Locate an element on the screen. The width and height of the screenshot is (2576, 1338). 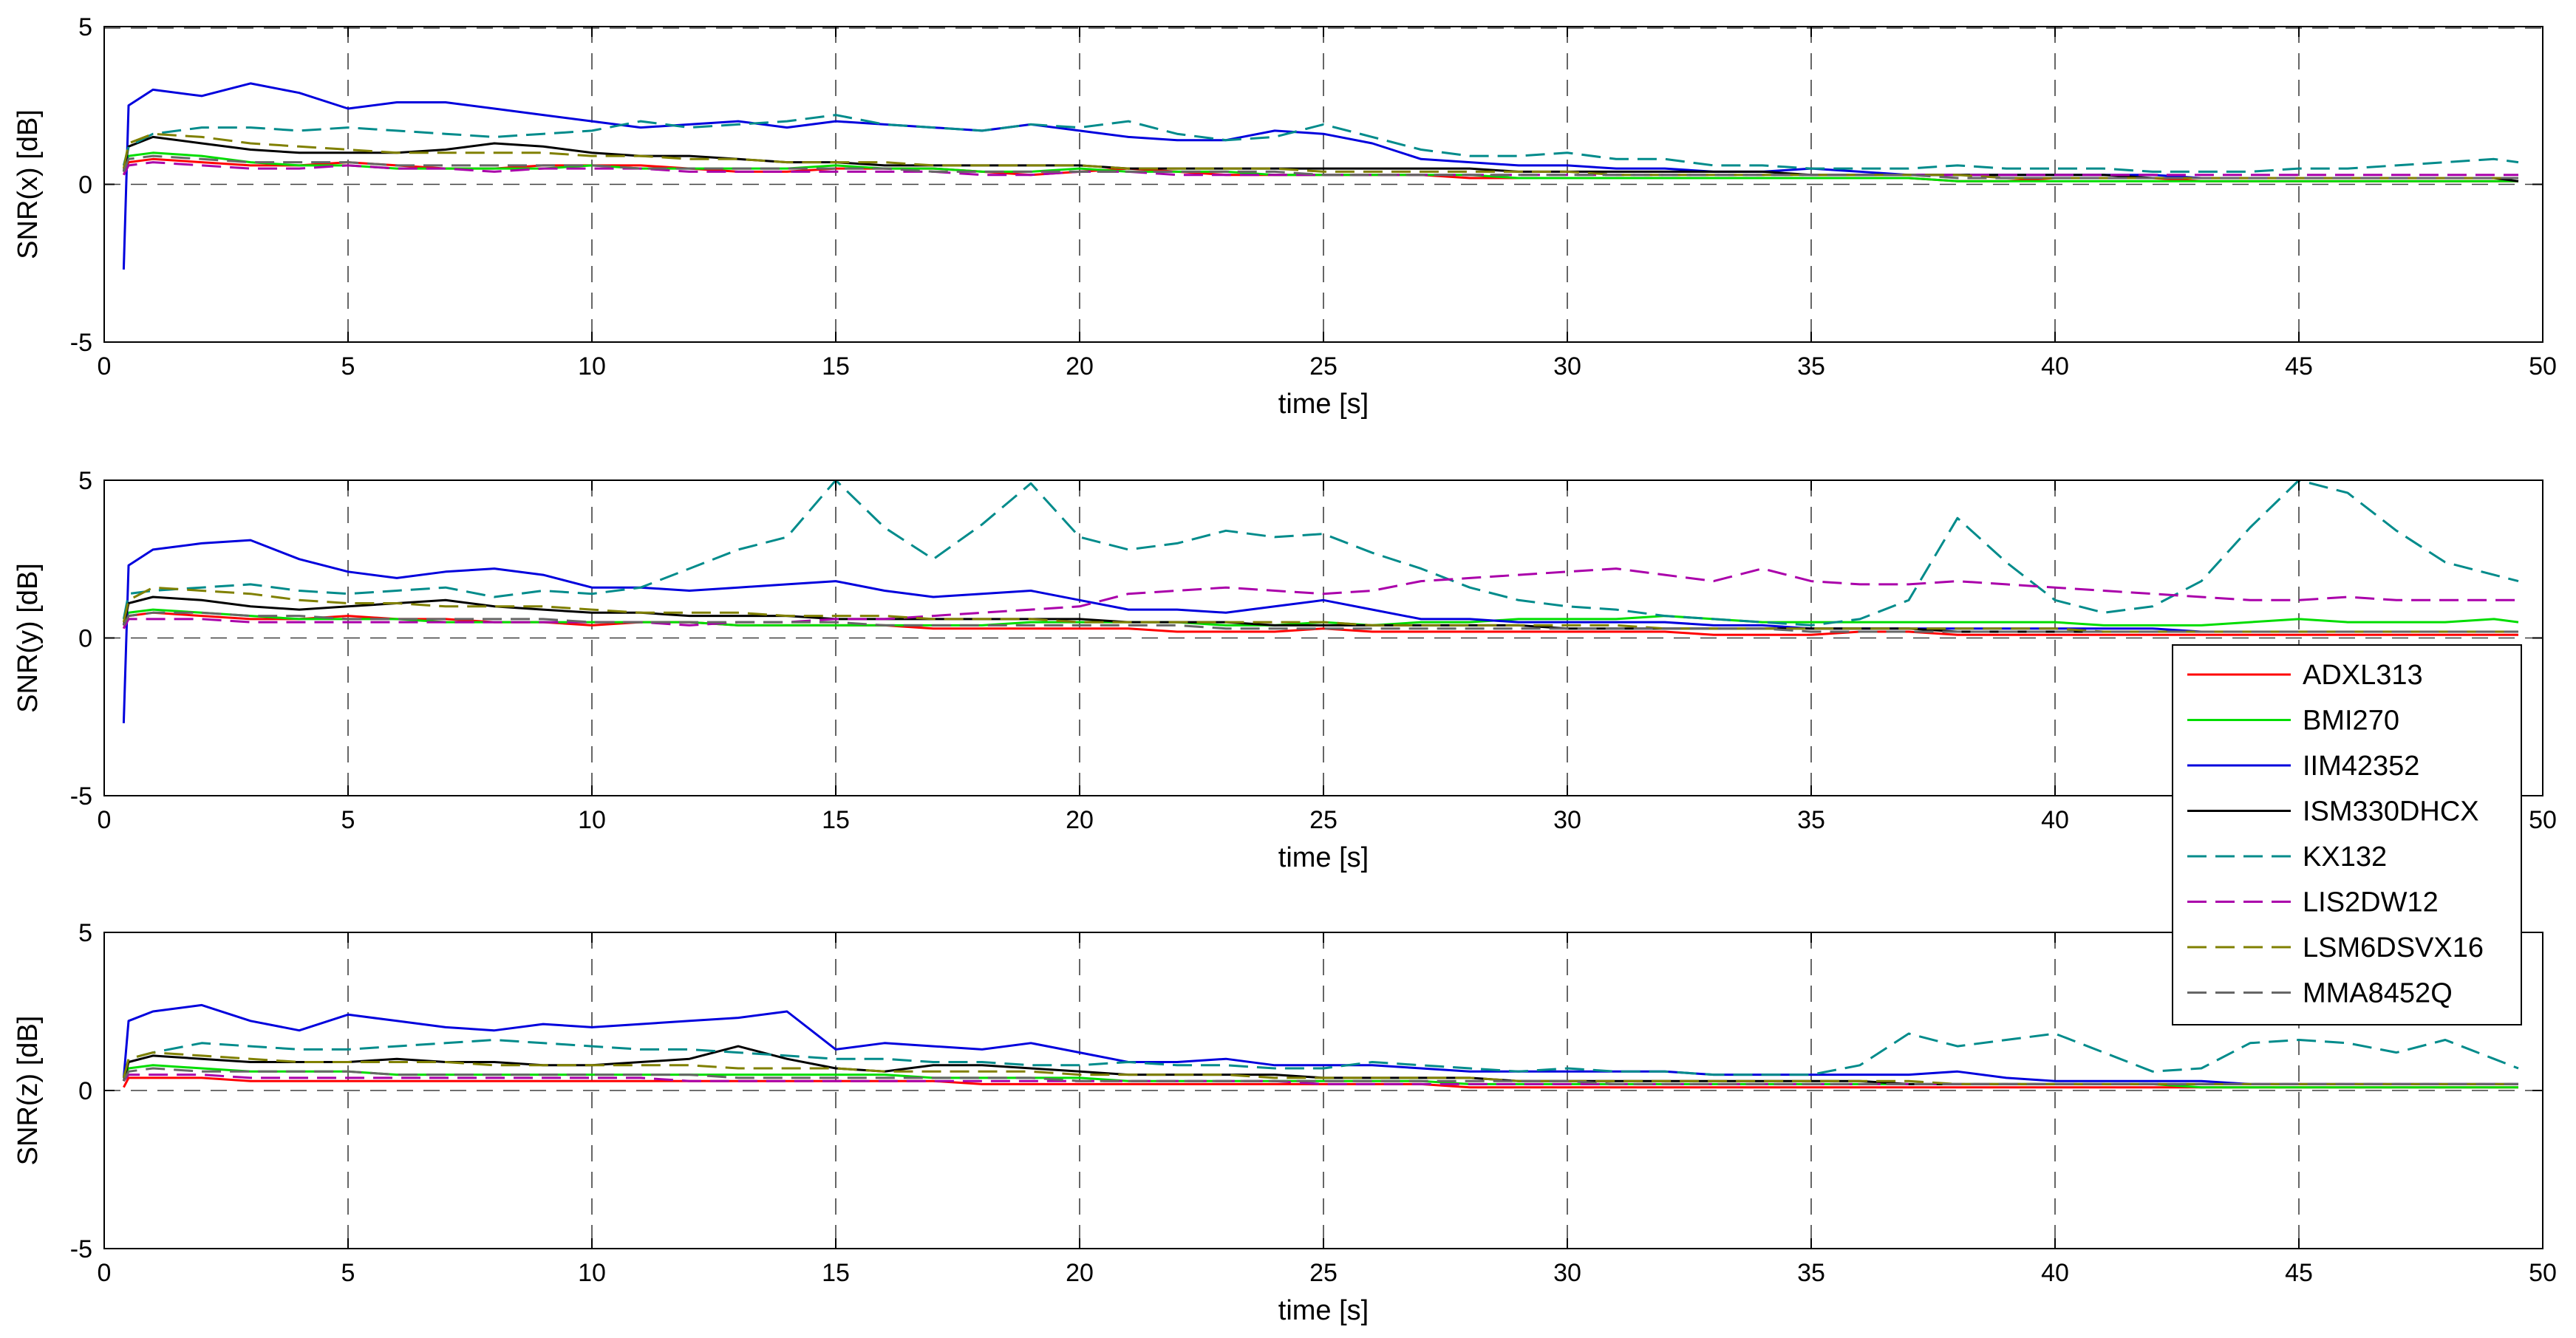
legend-box is located at coordinates (2347, 835).